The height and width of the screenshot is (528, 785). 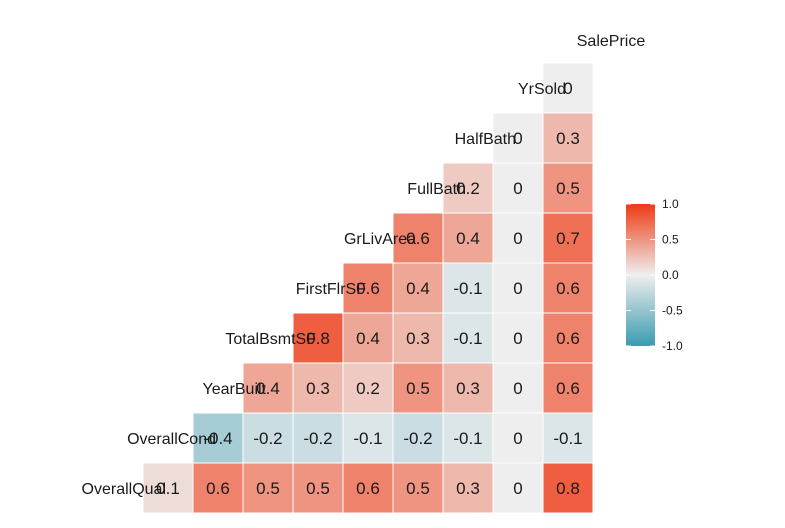 What do you see at coordinates (670, 240) in the screenshot?
I see `legend-tick-label: 0.5` at bounding box center [670, 240].